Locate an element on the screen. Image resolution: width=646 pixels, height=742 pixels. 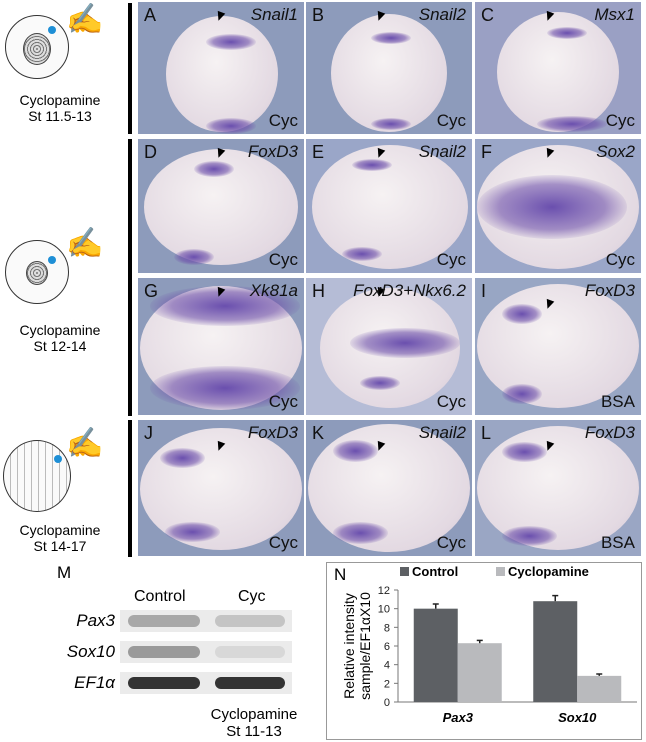
panel-j: J FoxD3 Cyc is located at coordinates (221, 488).